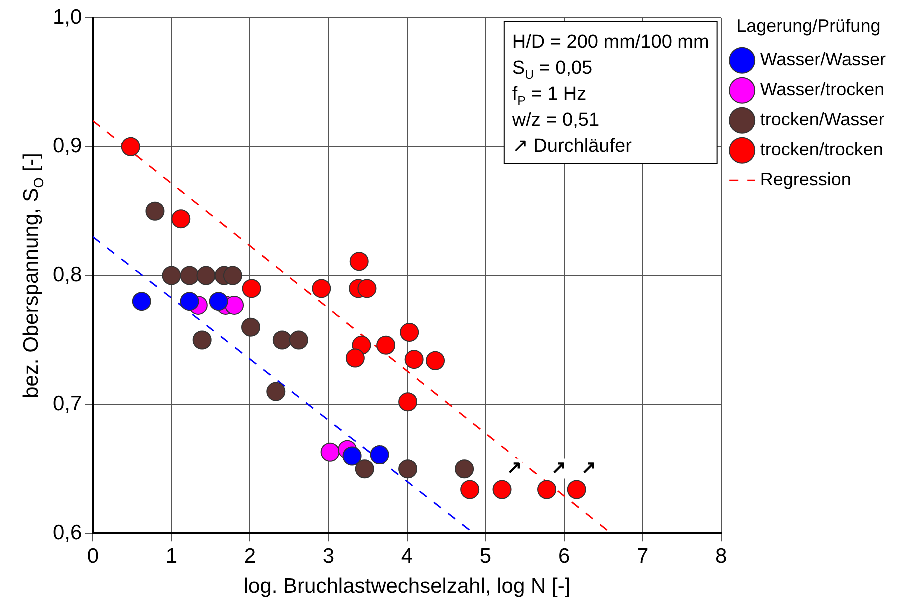 This screenshot has height=606, width=900. Describe the element at coordinates (67, 404) in the screenshot. I see `y-tick-label: 0,7` at that location.